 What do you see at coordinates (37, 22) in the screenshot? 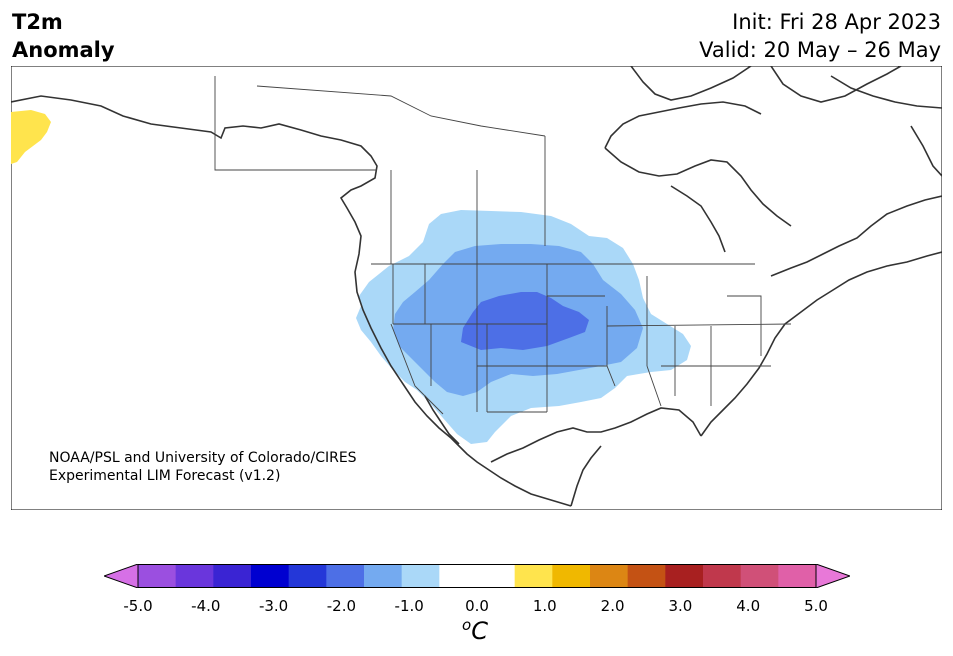
I see `title-line-1: T2m` at bounding box center [37, 22].